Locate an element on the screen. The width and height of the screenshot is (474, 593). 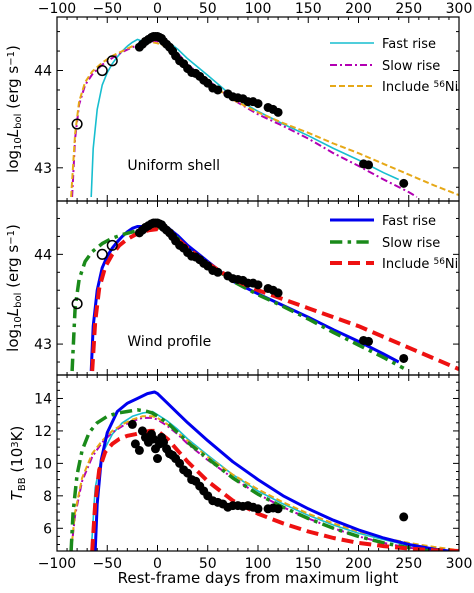
y-tick-label: 14 is located at coordinates (43, 399).